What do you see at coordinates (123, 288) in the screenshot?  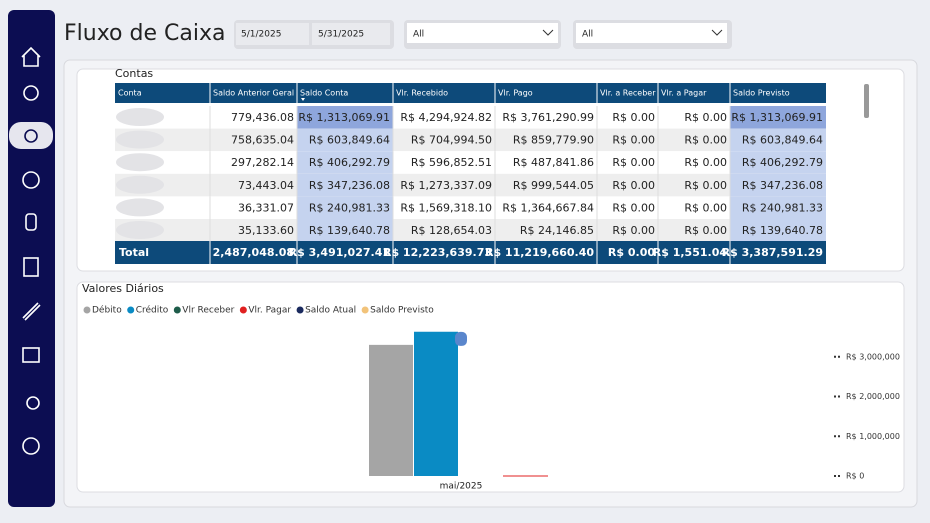 I see `chart-title: Valores Diários` at bounding box center [123, 288].